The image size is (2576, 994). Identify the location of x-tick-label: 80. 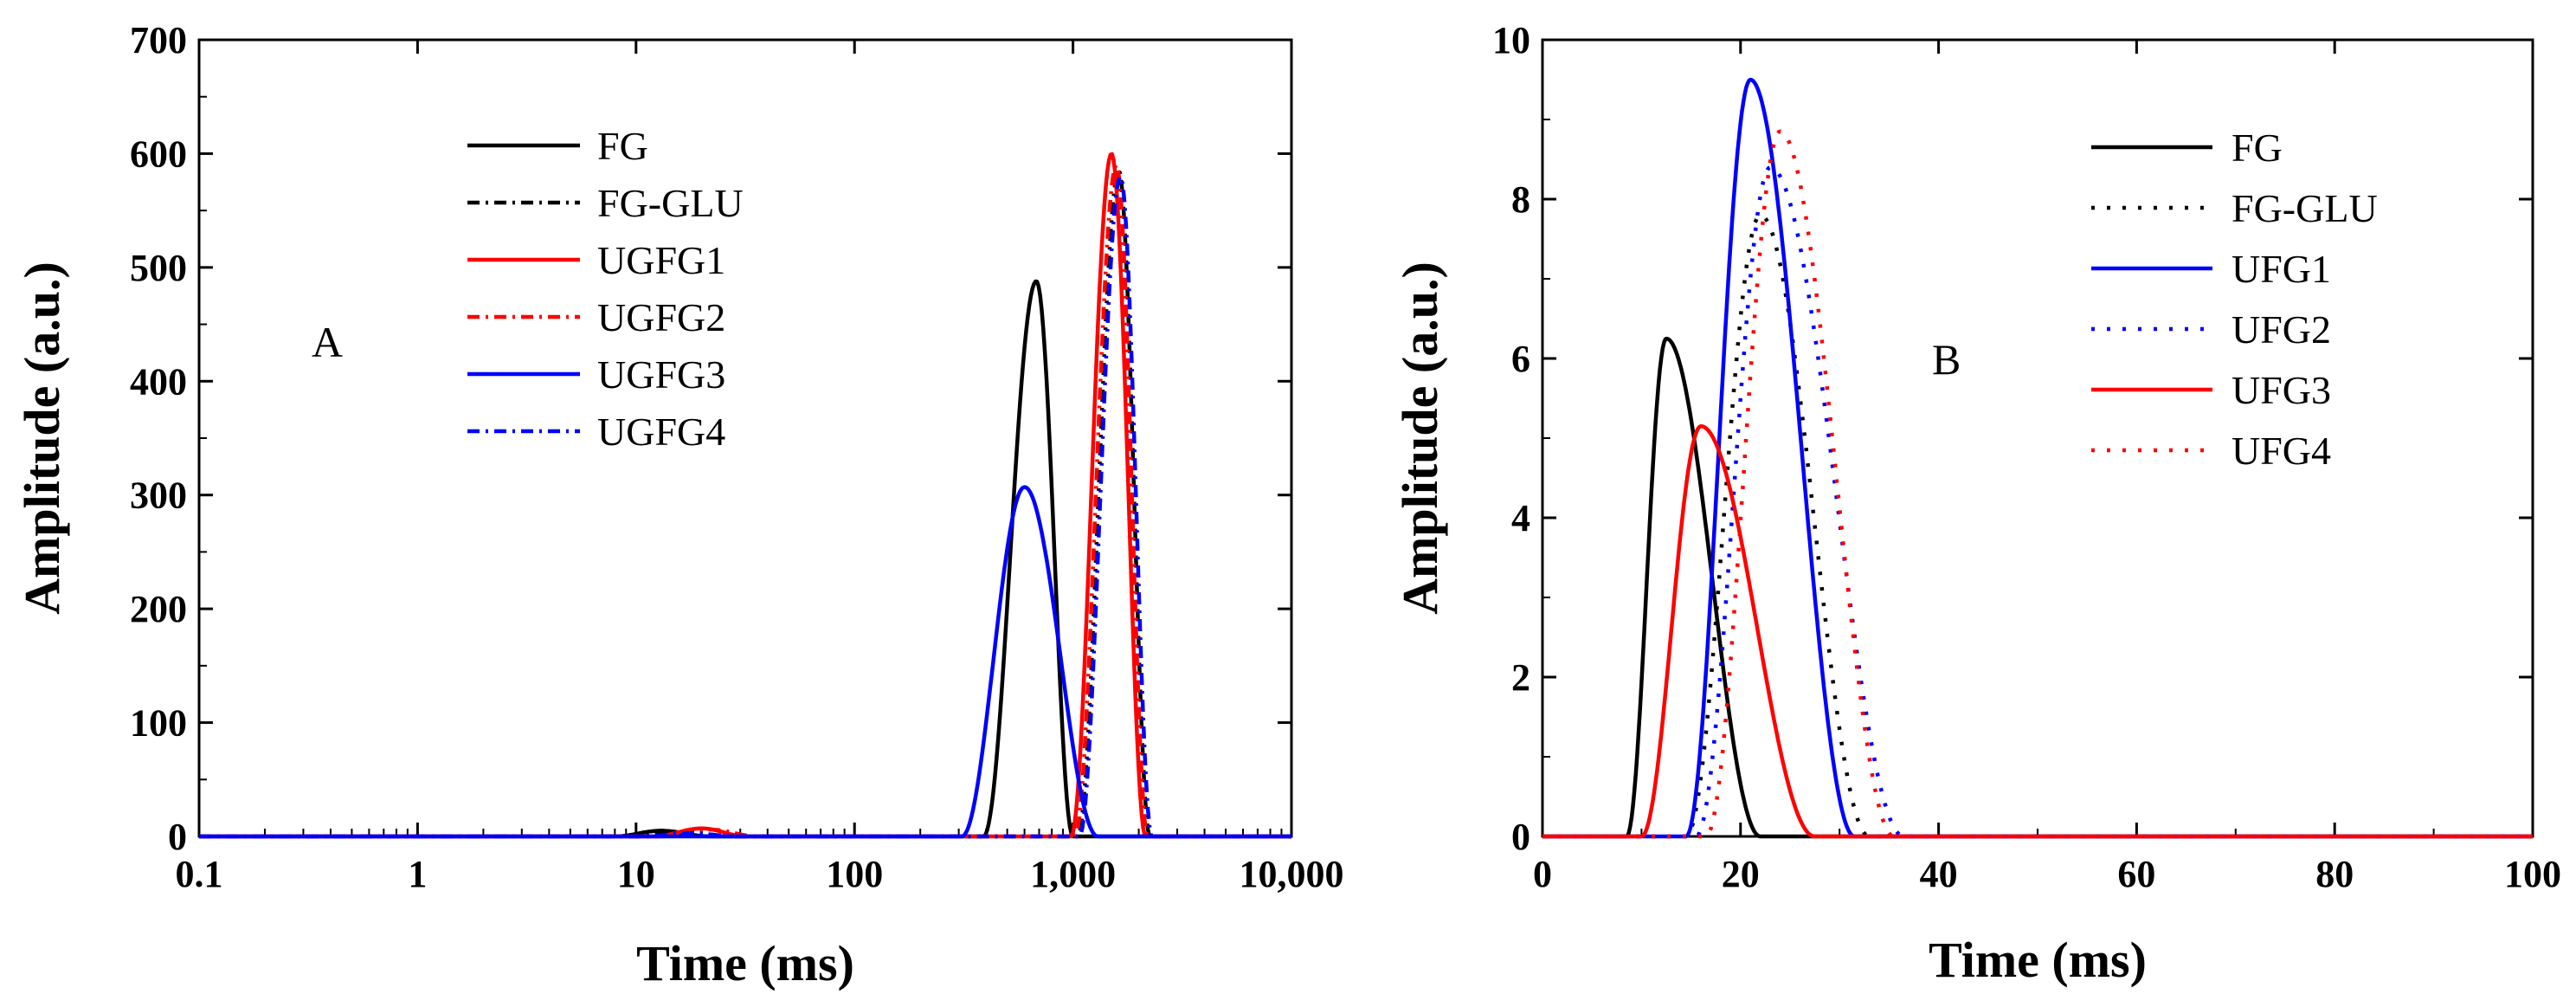
(2334, 874).